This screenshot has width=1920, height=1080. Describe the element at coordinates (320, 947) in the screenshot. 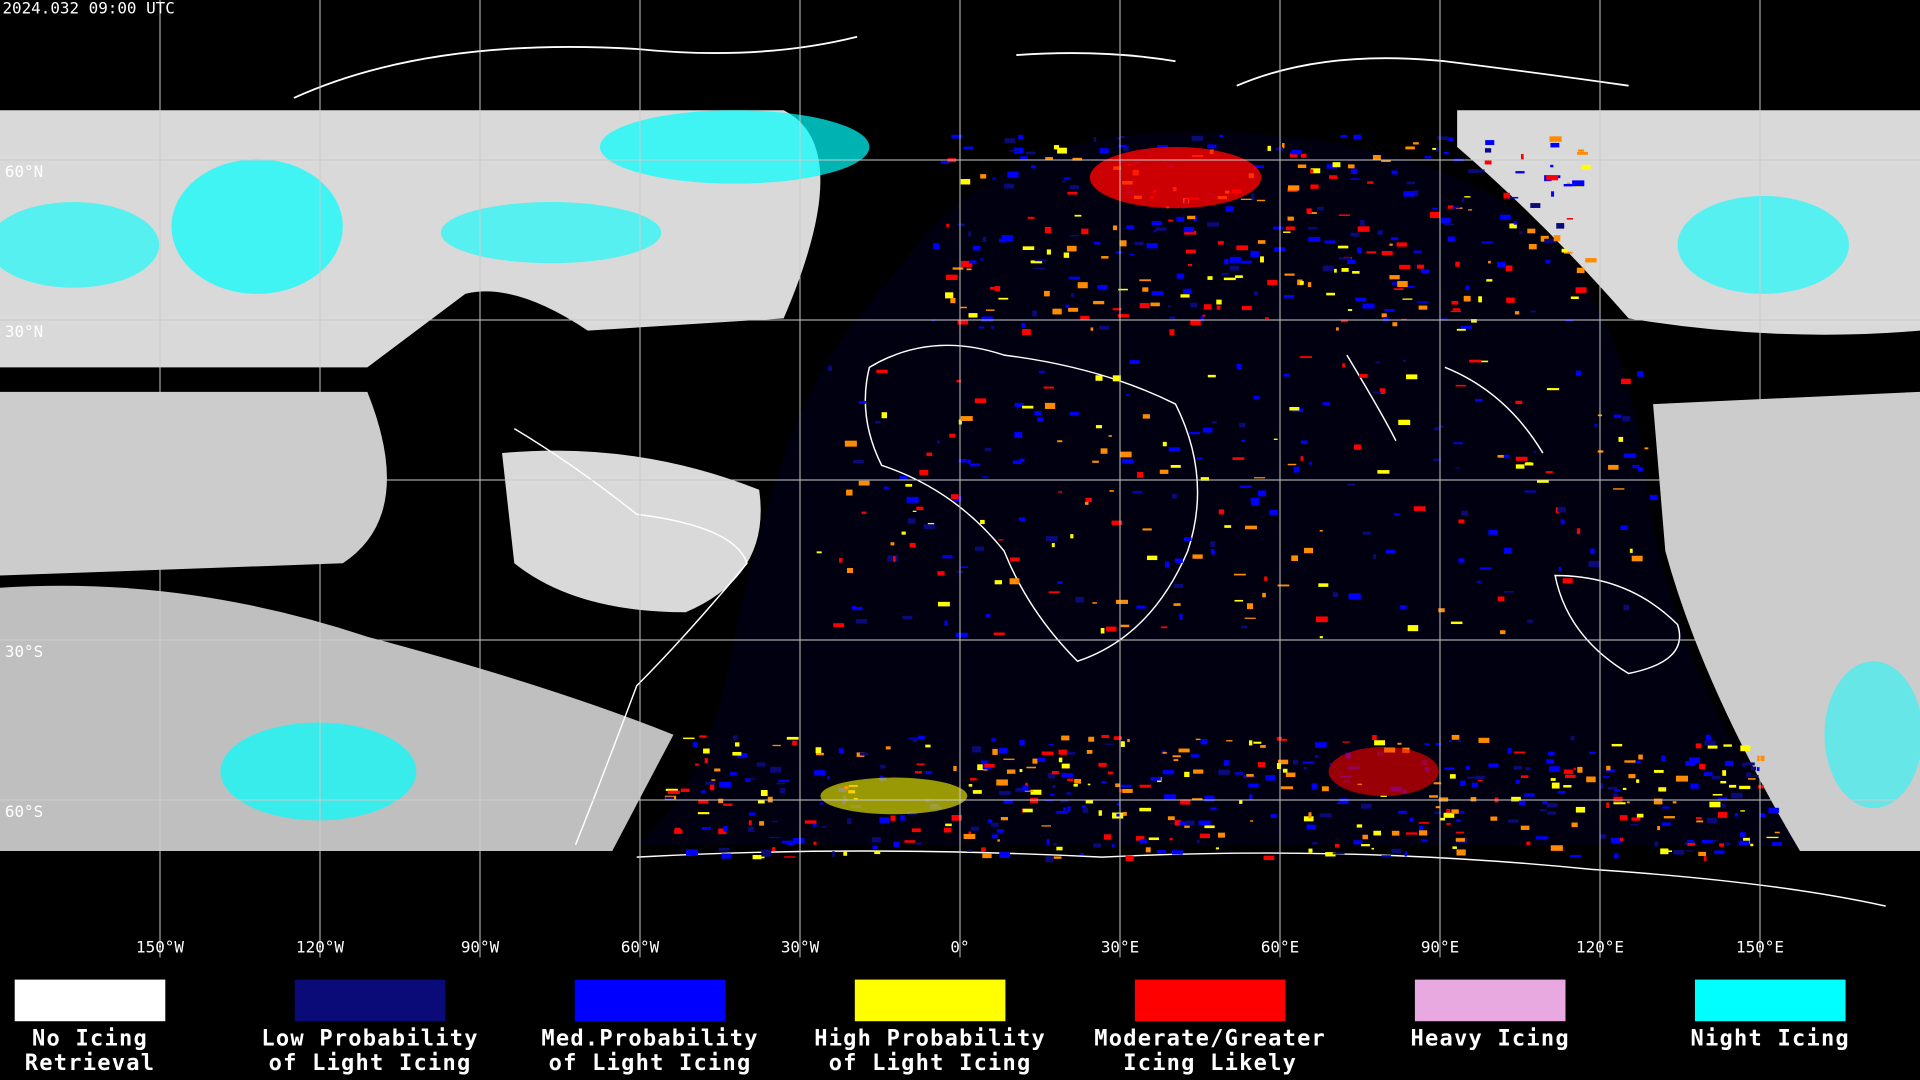

I see `lon-label: 120°W` at that location.